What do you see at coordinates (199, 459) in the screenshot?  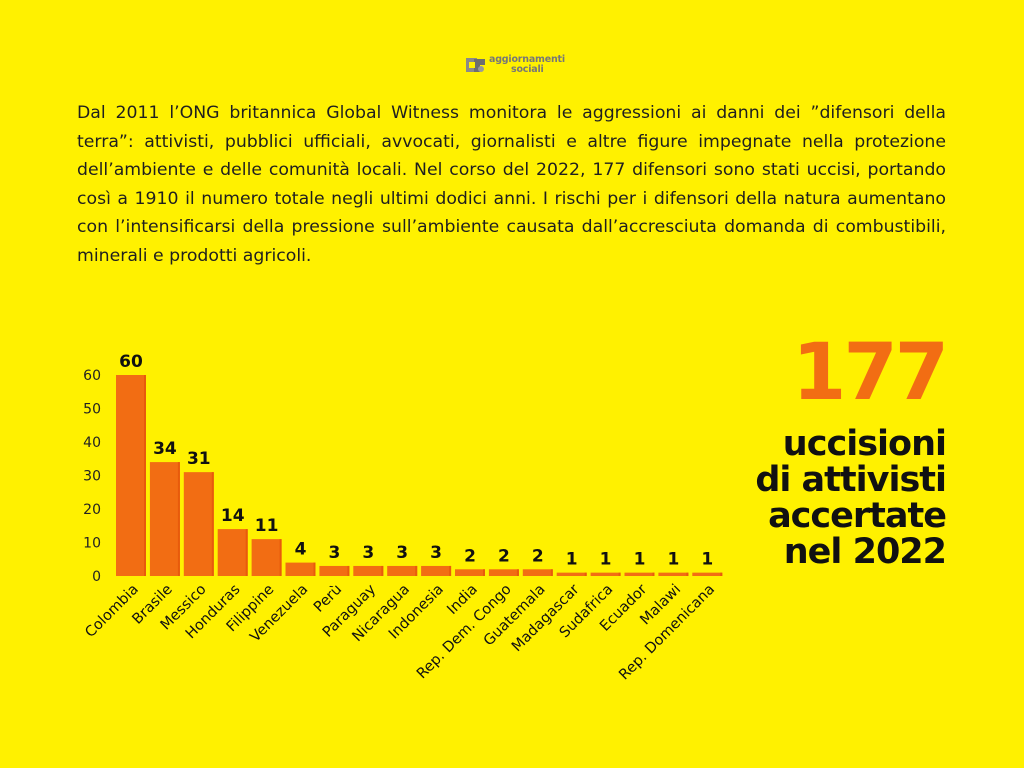 I see `data-label: 31` at bounding box center [199, 459].